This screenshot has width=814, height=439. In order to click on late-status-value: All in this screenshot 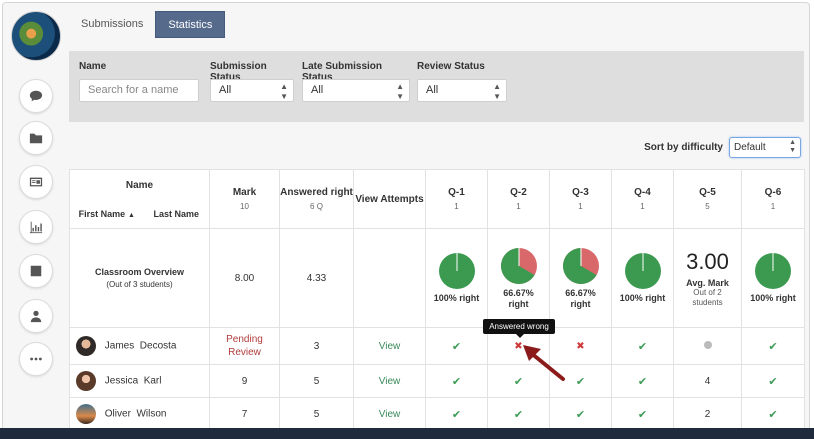, I will do `click(317, 90)`.